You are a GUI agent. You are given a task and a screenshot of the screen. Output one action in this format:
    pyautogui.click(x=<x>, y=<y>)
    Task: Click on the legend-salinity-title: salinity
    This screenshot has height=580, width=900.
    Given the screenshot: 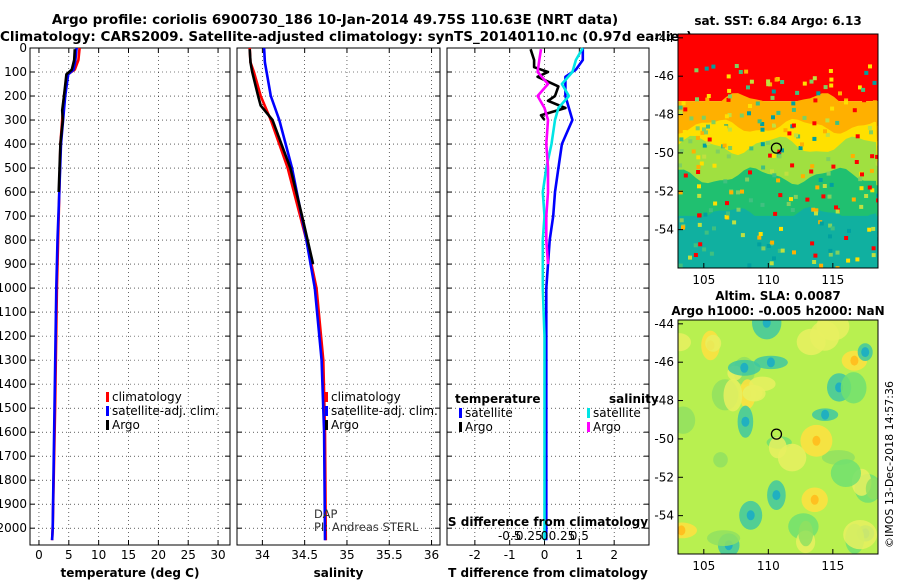 What is the action you would take?
    pyautogui.click(x=634, y=399)
    